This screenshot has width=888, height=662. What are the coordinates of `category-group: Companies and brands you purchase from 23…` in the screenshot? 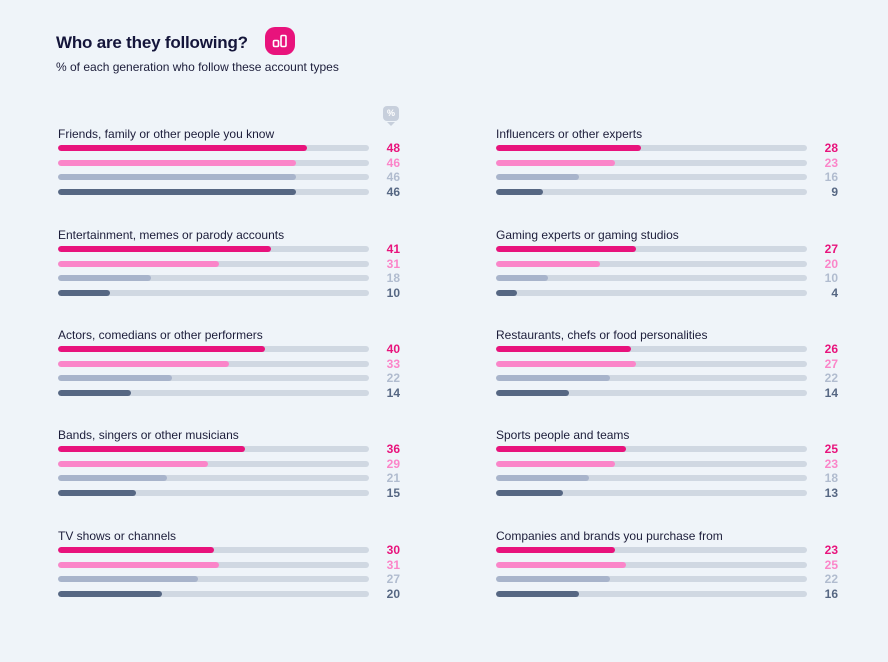 It's located at (666, 569).